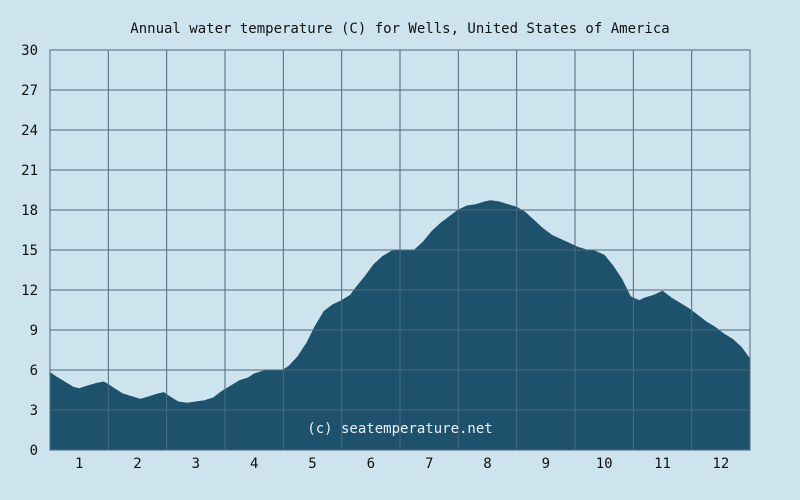  I want to click on y-tick-label: 0, so click(34, 451).